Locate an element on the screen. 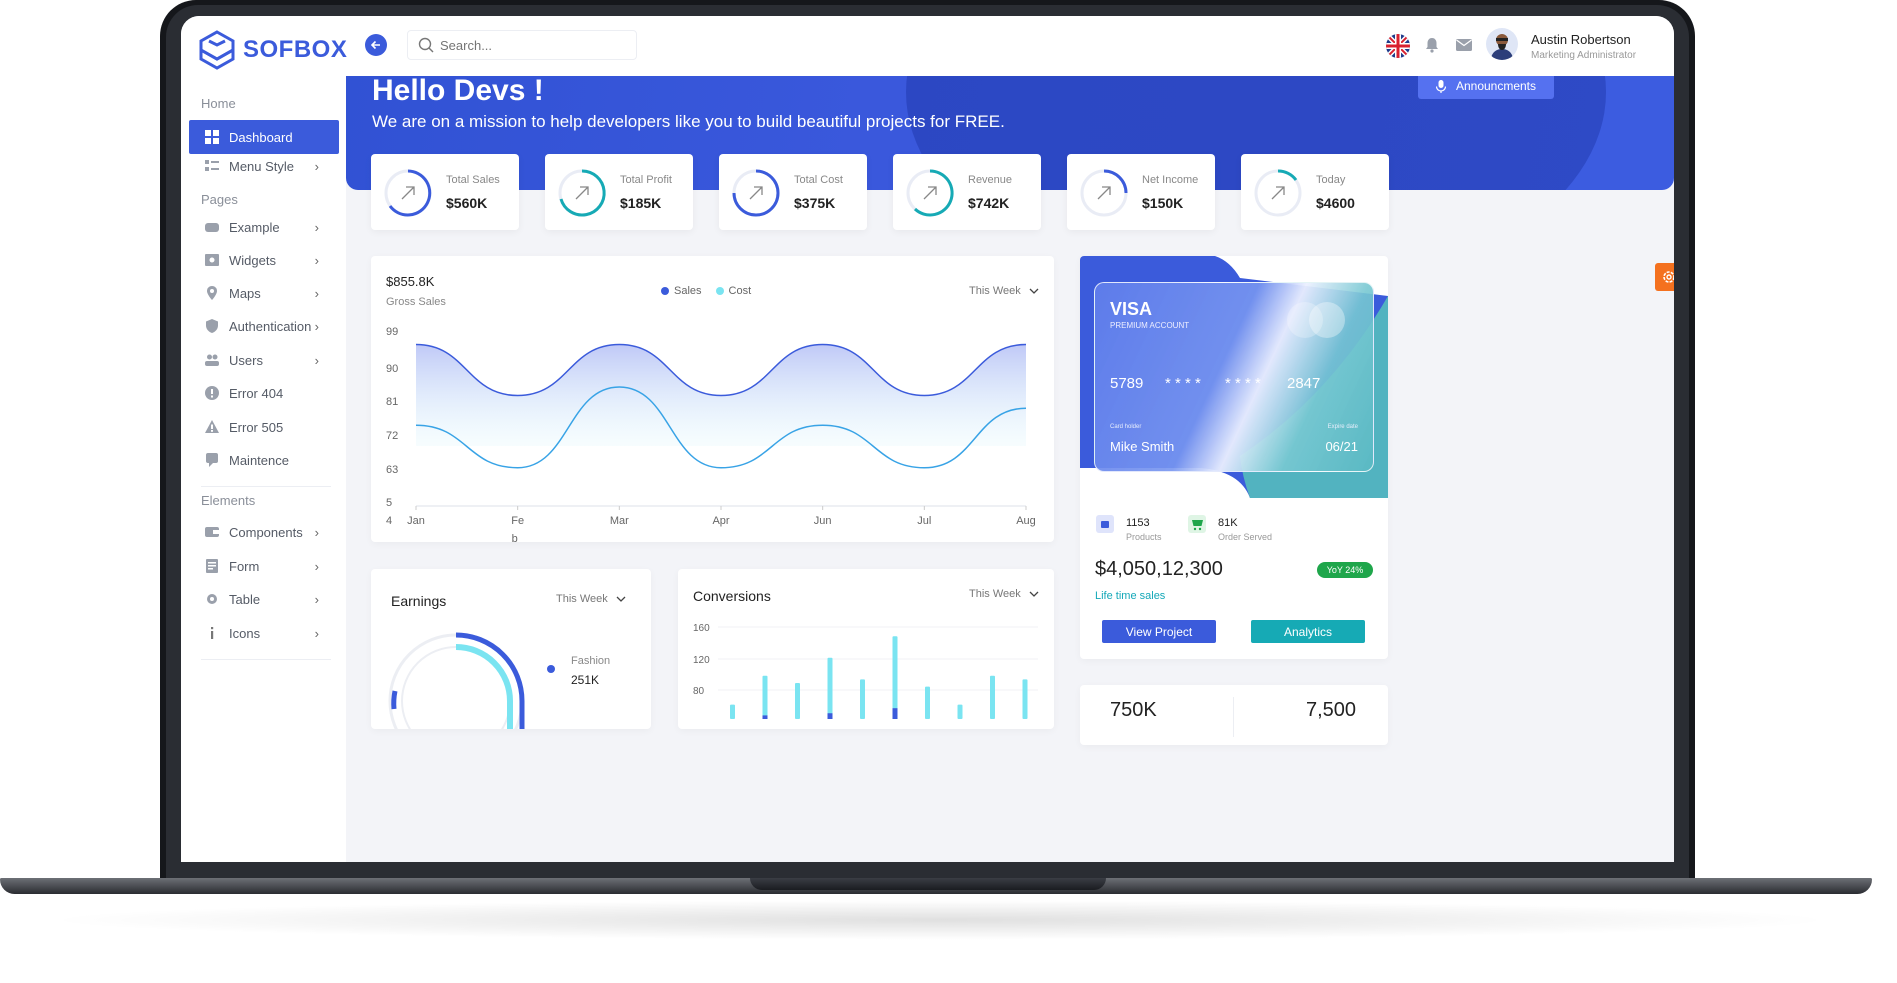  stat-card-total-cost: Total Cost $375K is located at coordinates (793, 192).